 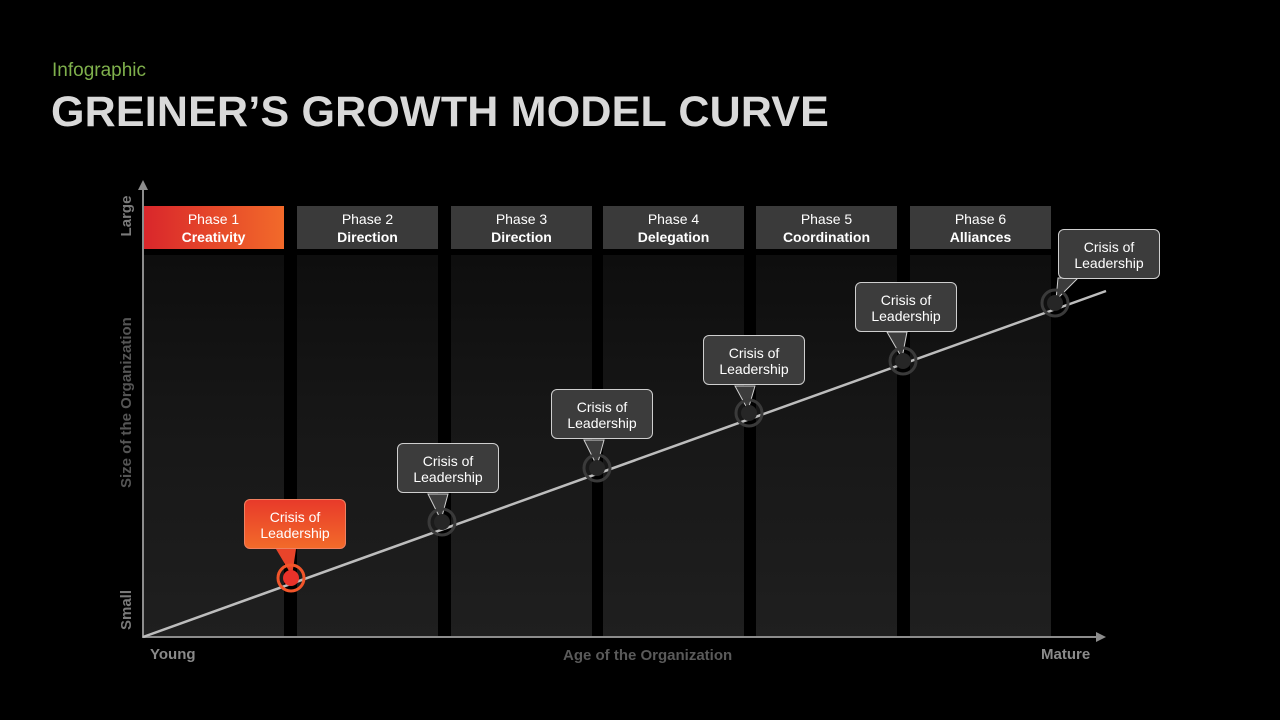 What do you see at coordinates (1101, 637) in the screenshot?
I see `x-axis-arrow-icon` at bounding box center [1101, 637].